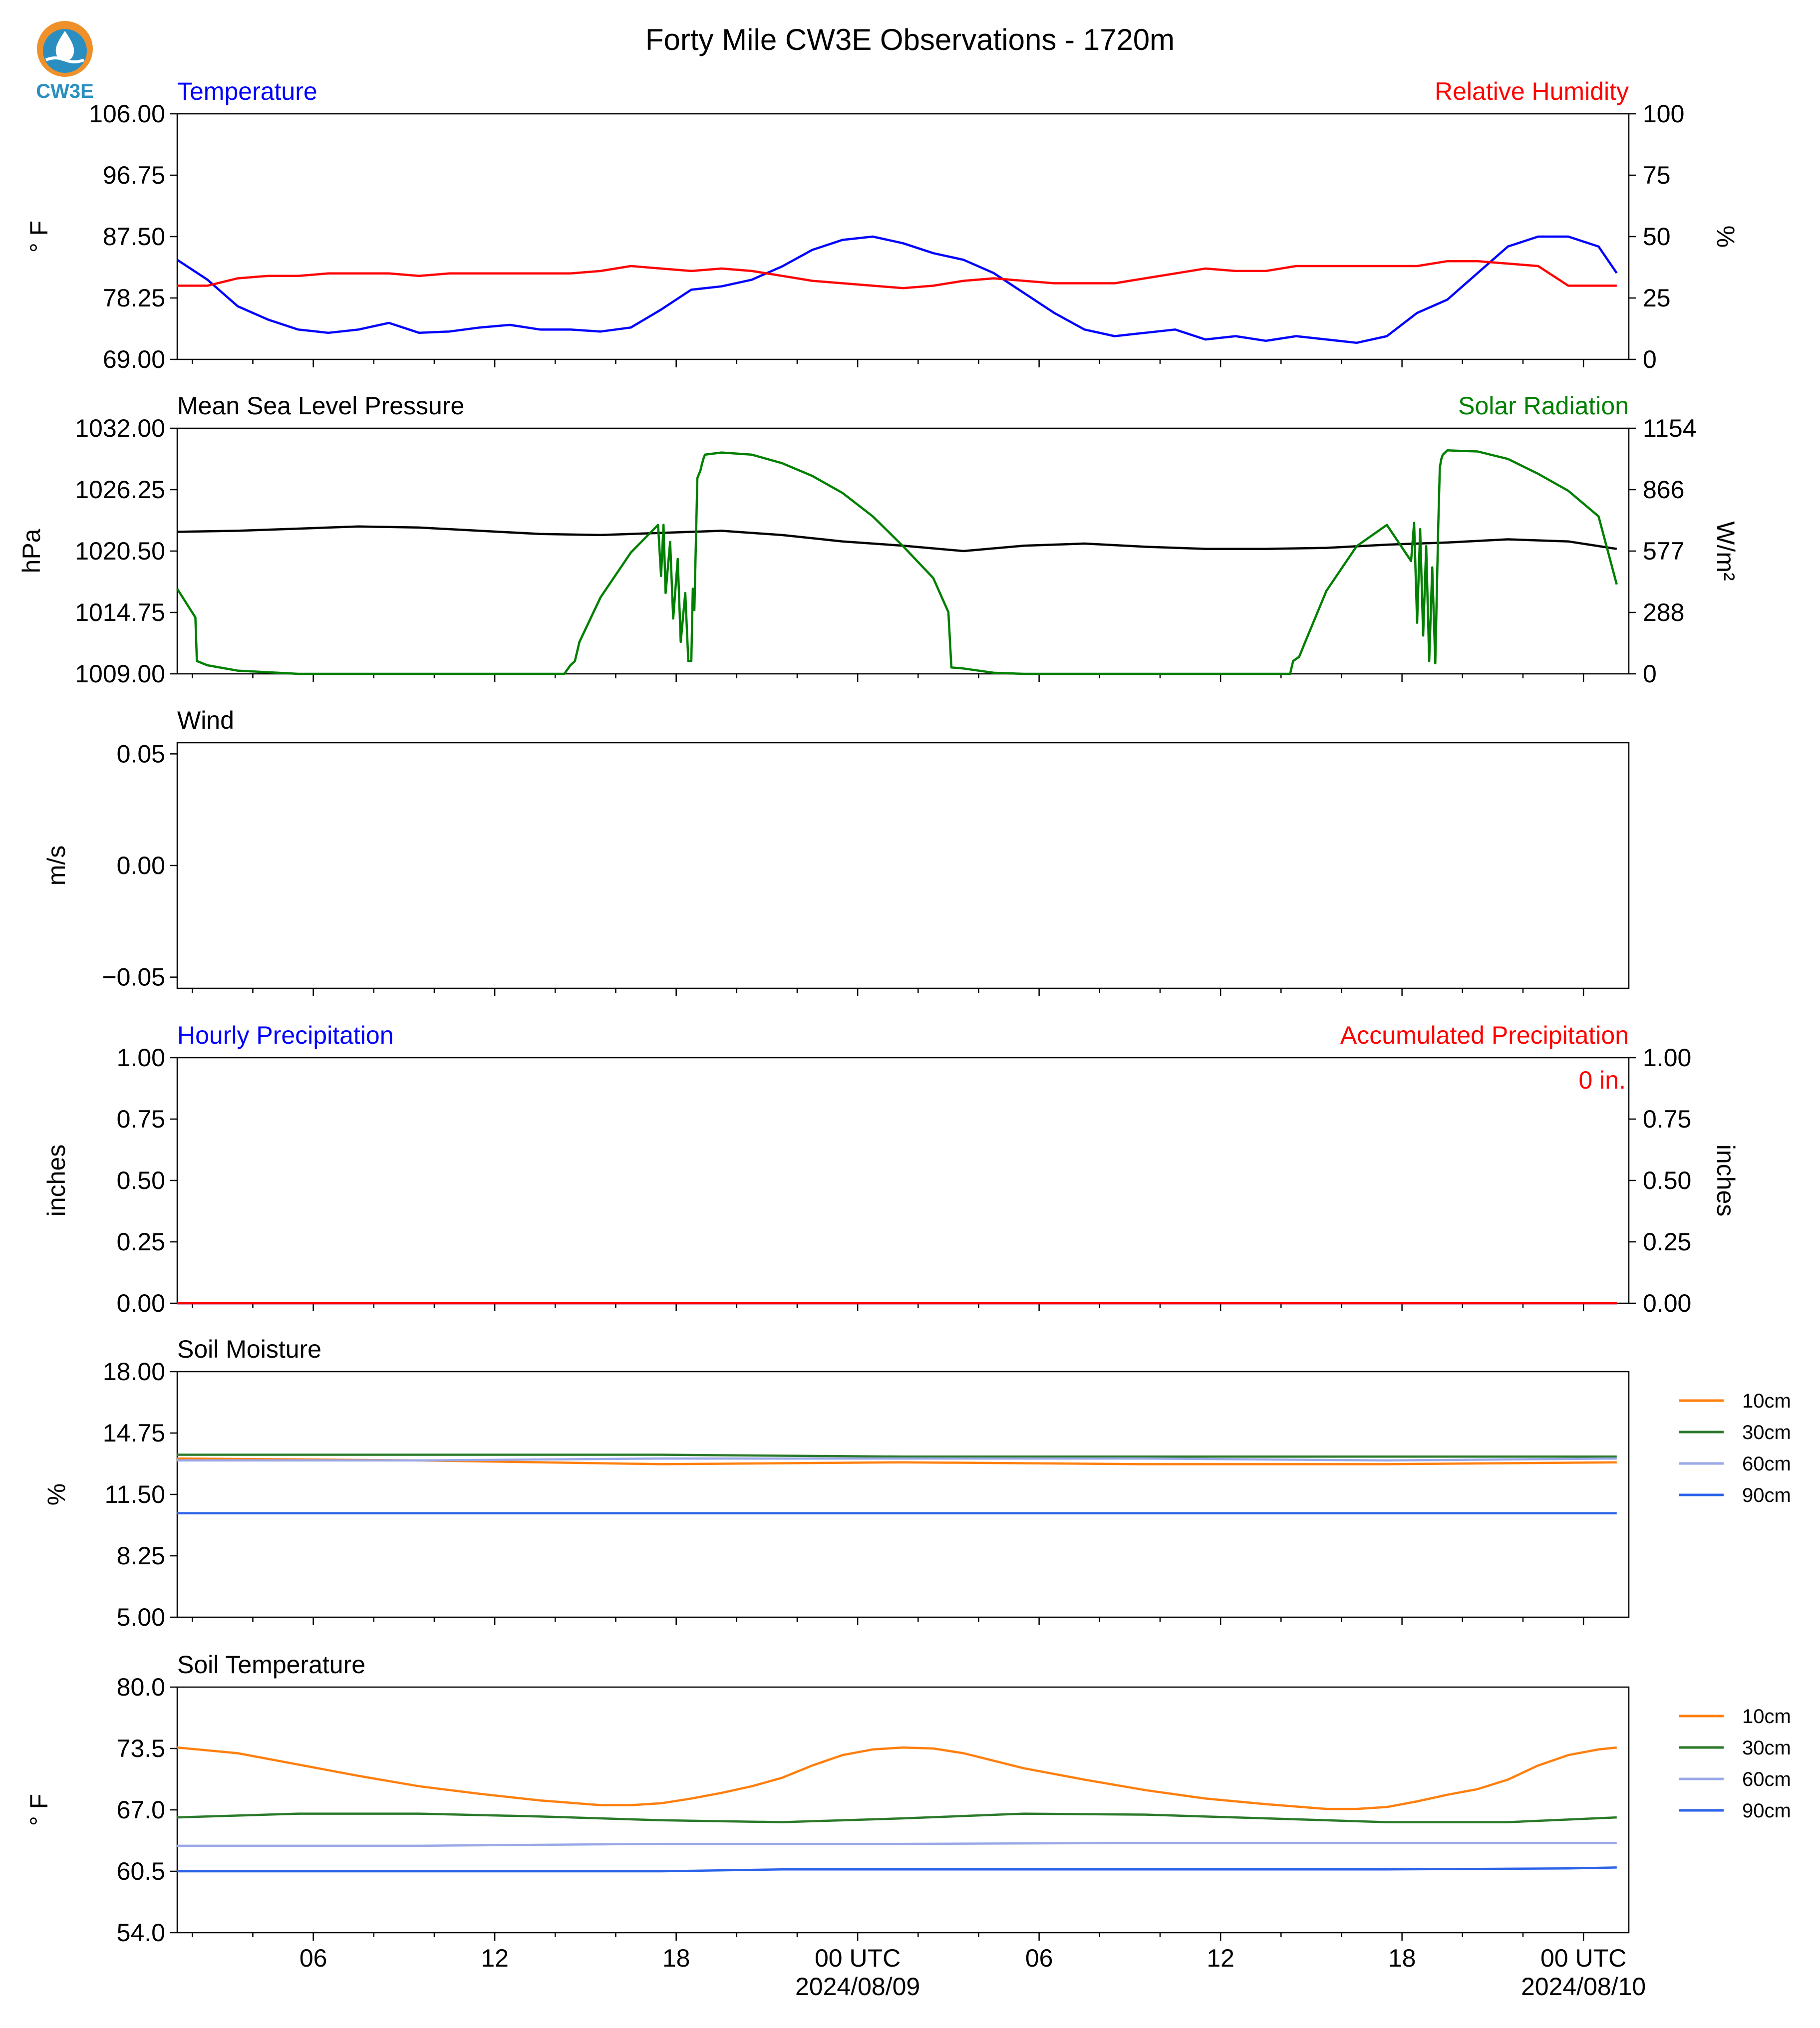  Describe the element at coordinates (141, 1303) in the screenshot. I see `y-tick-label: 0.00` at that location.